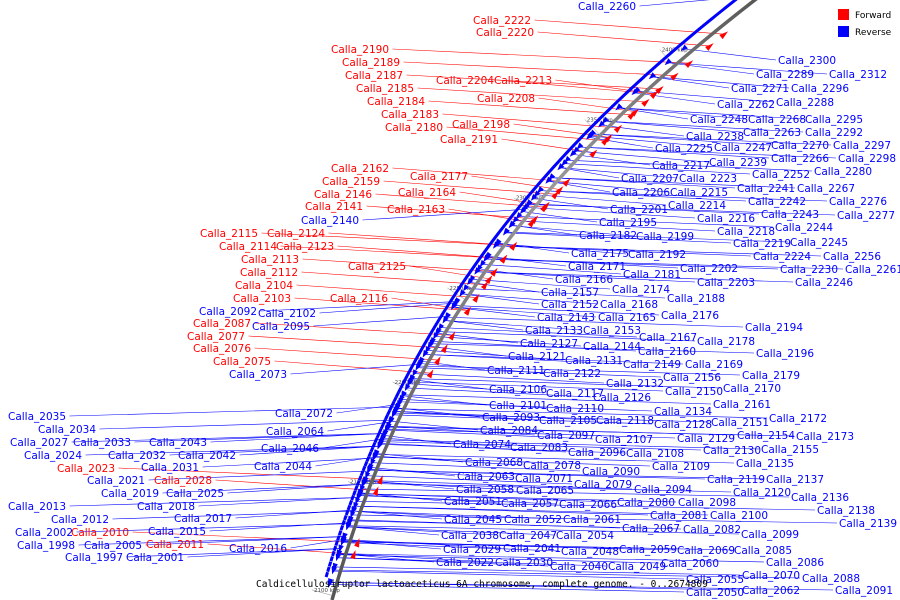  What do you see at coordinates (166, 507) in the screenshot?
I see `gene-label: Calla_2018` at bounding box center [166, 507].